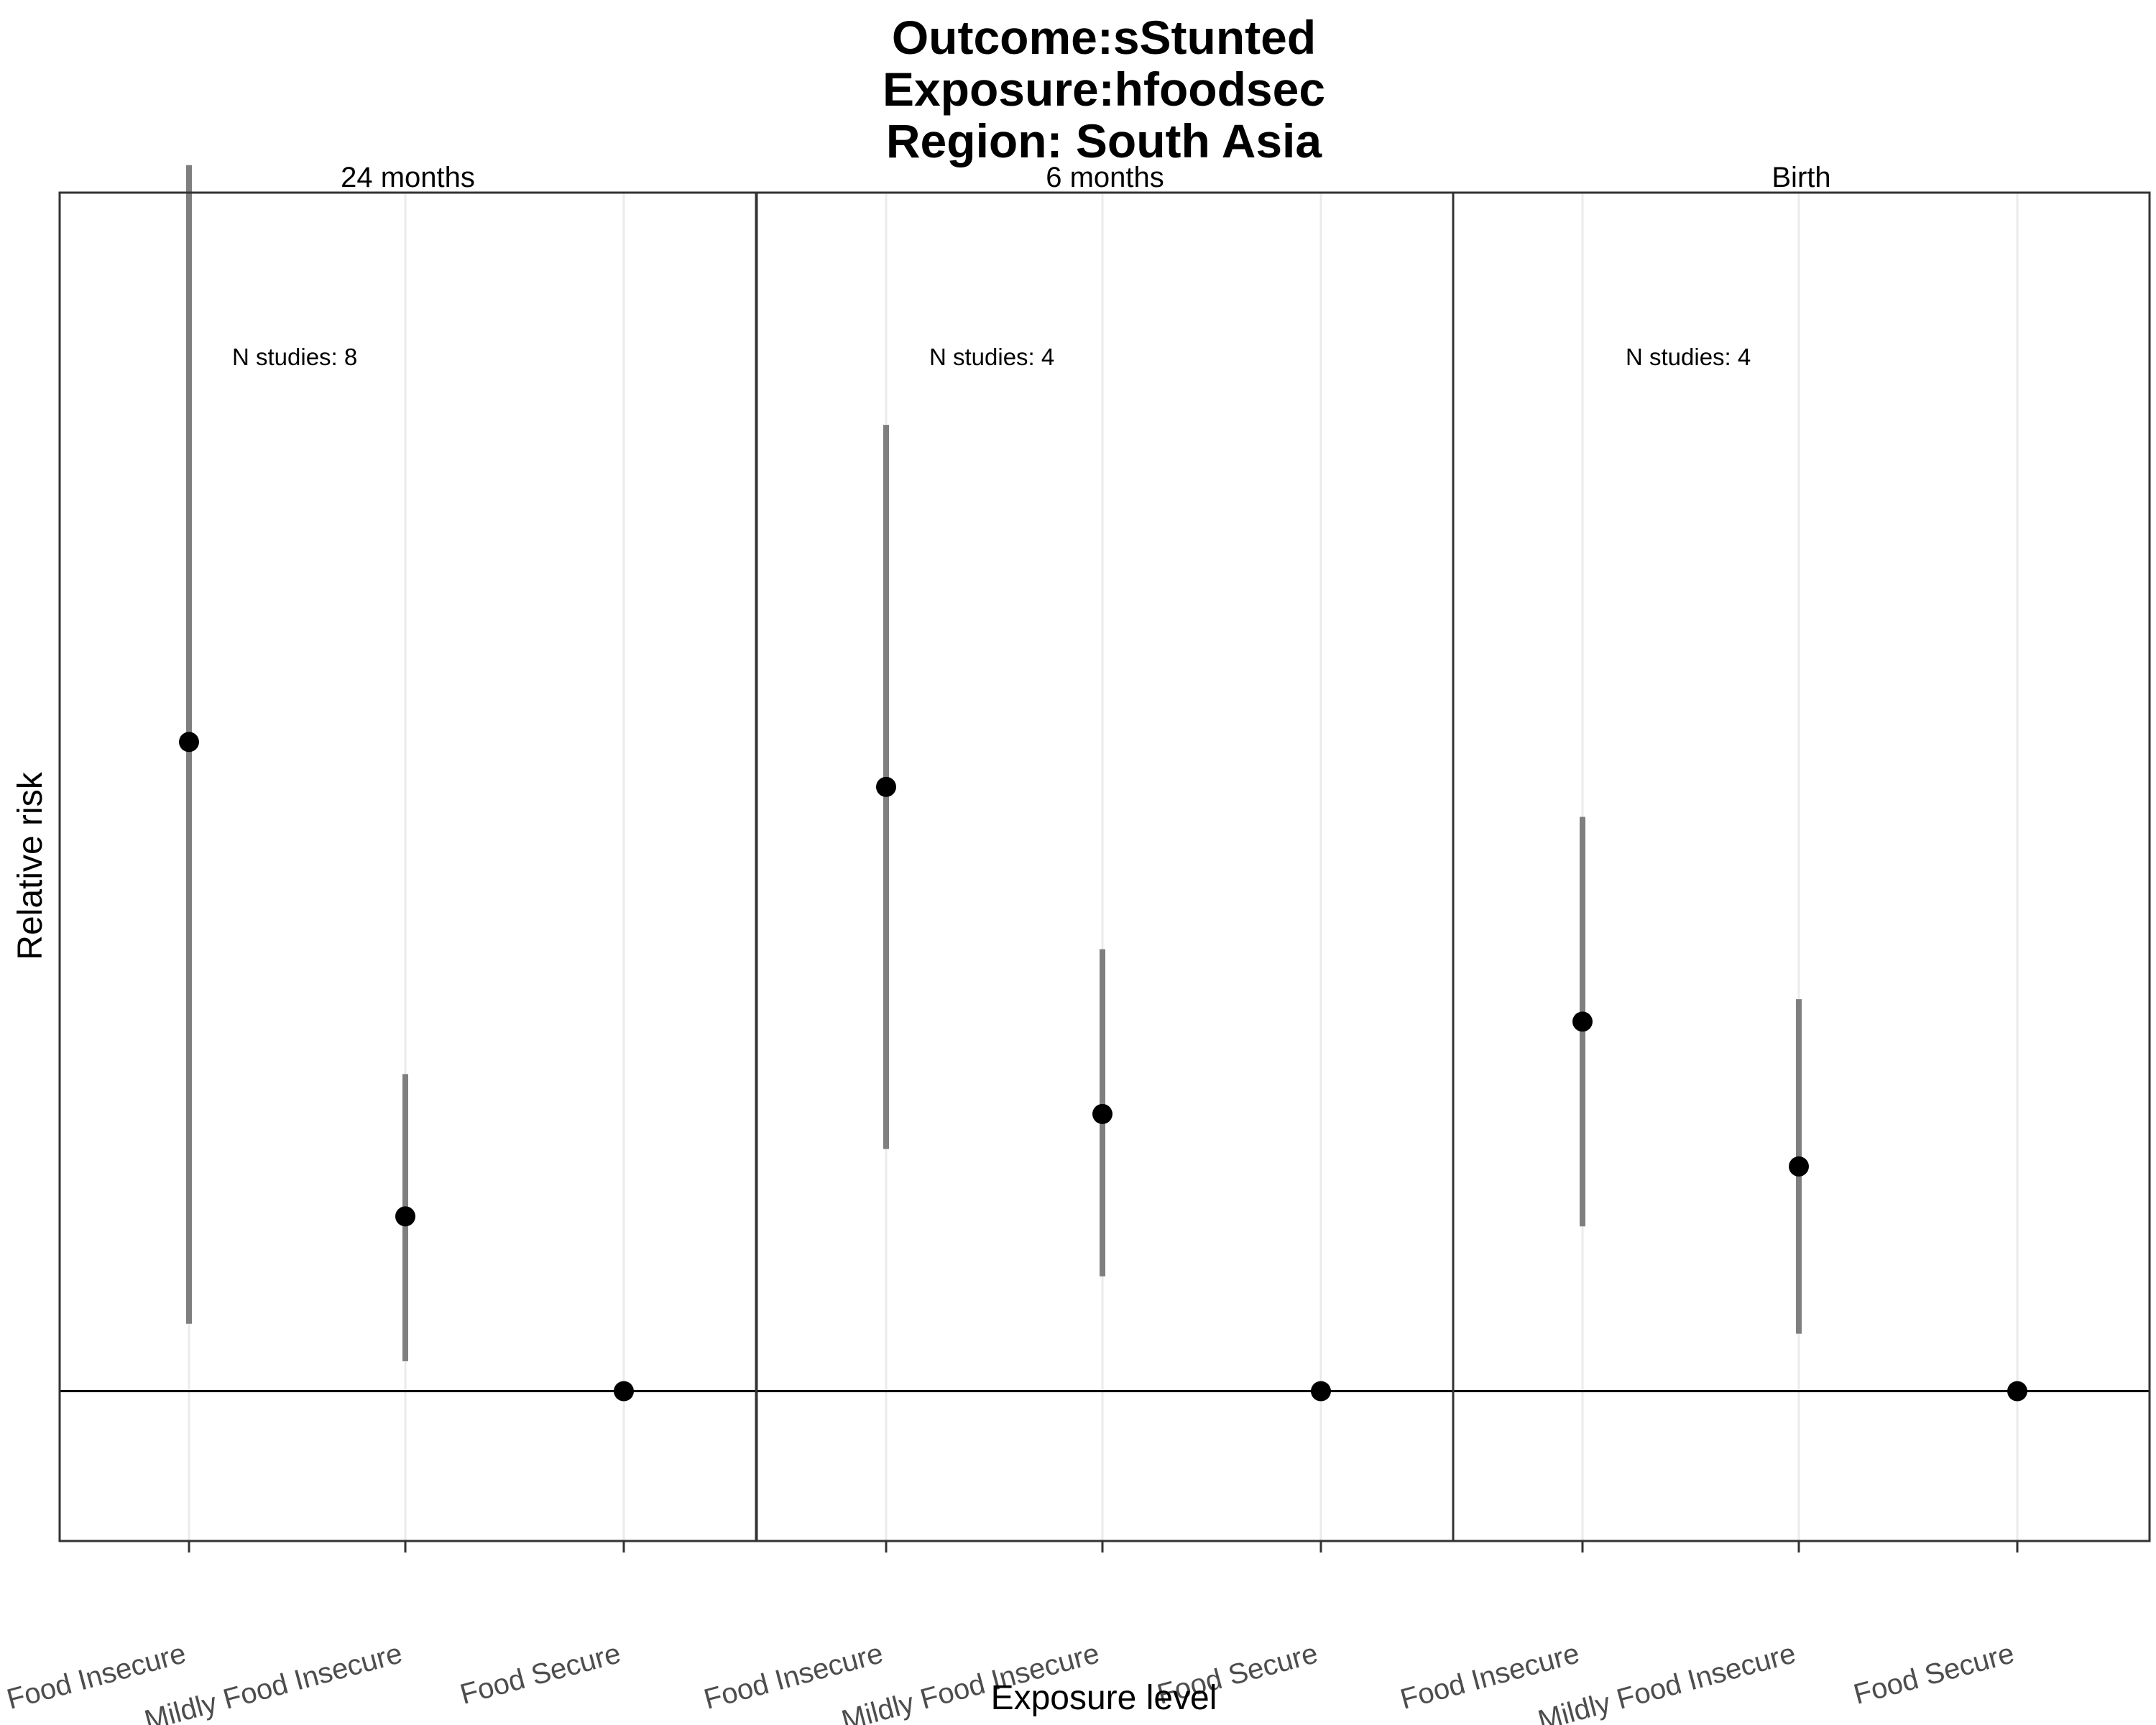  What do you see at coordinates (31, 865) in the screenshot?
I see `y-axis-title: Relative risk` at bounding box center [31, 865].